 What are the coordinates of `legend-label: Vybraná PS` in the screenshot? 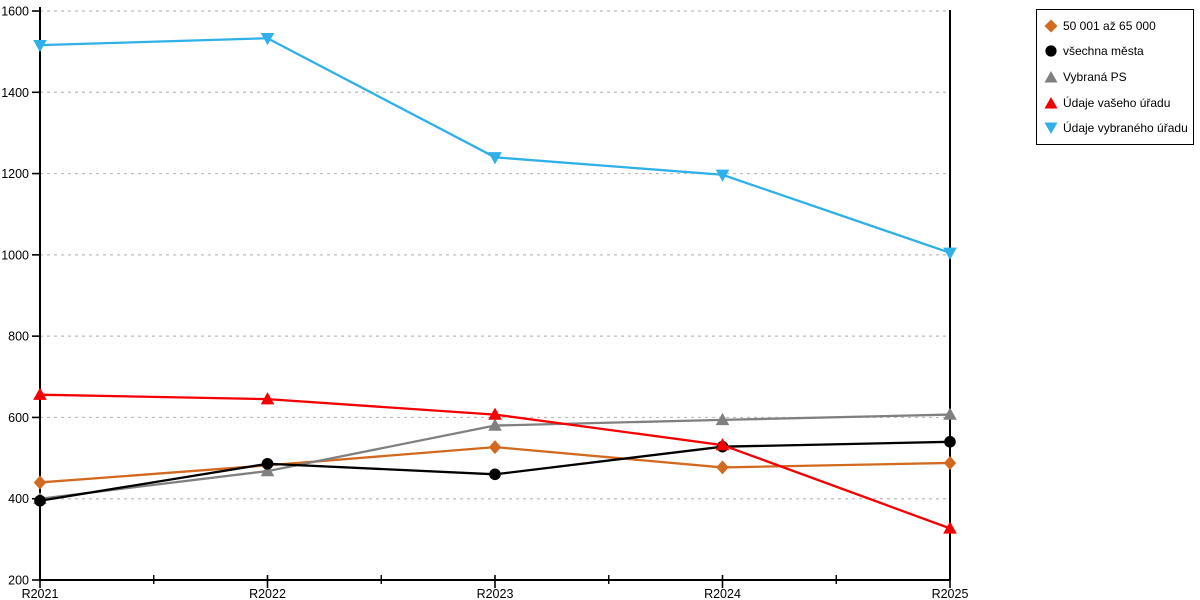 It's located at (1095, 76).